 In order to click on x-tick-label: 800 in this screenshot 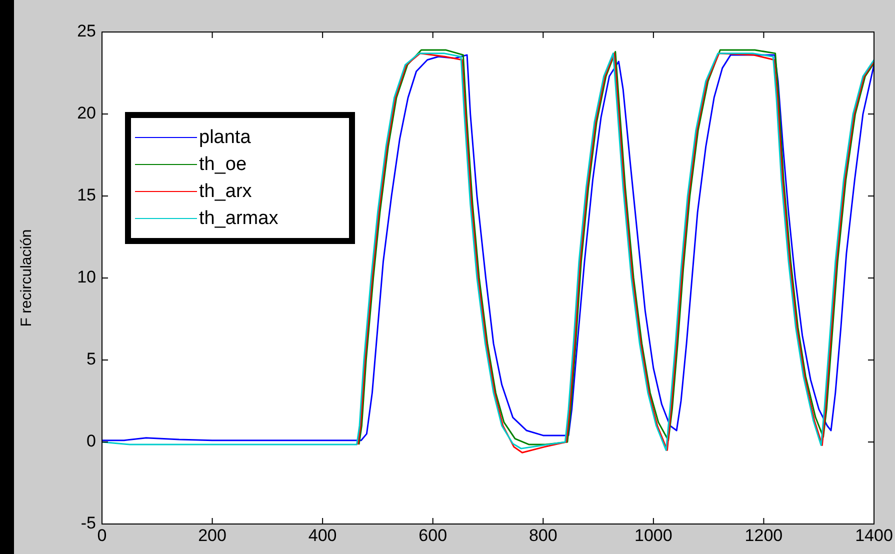, I will do `click(543, 535)`.